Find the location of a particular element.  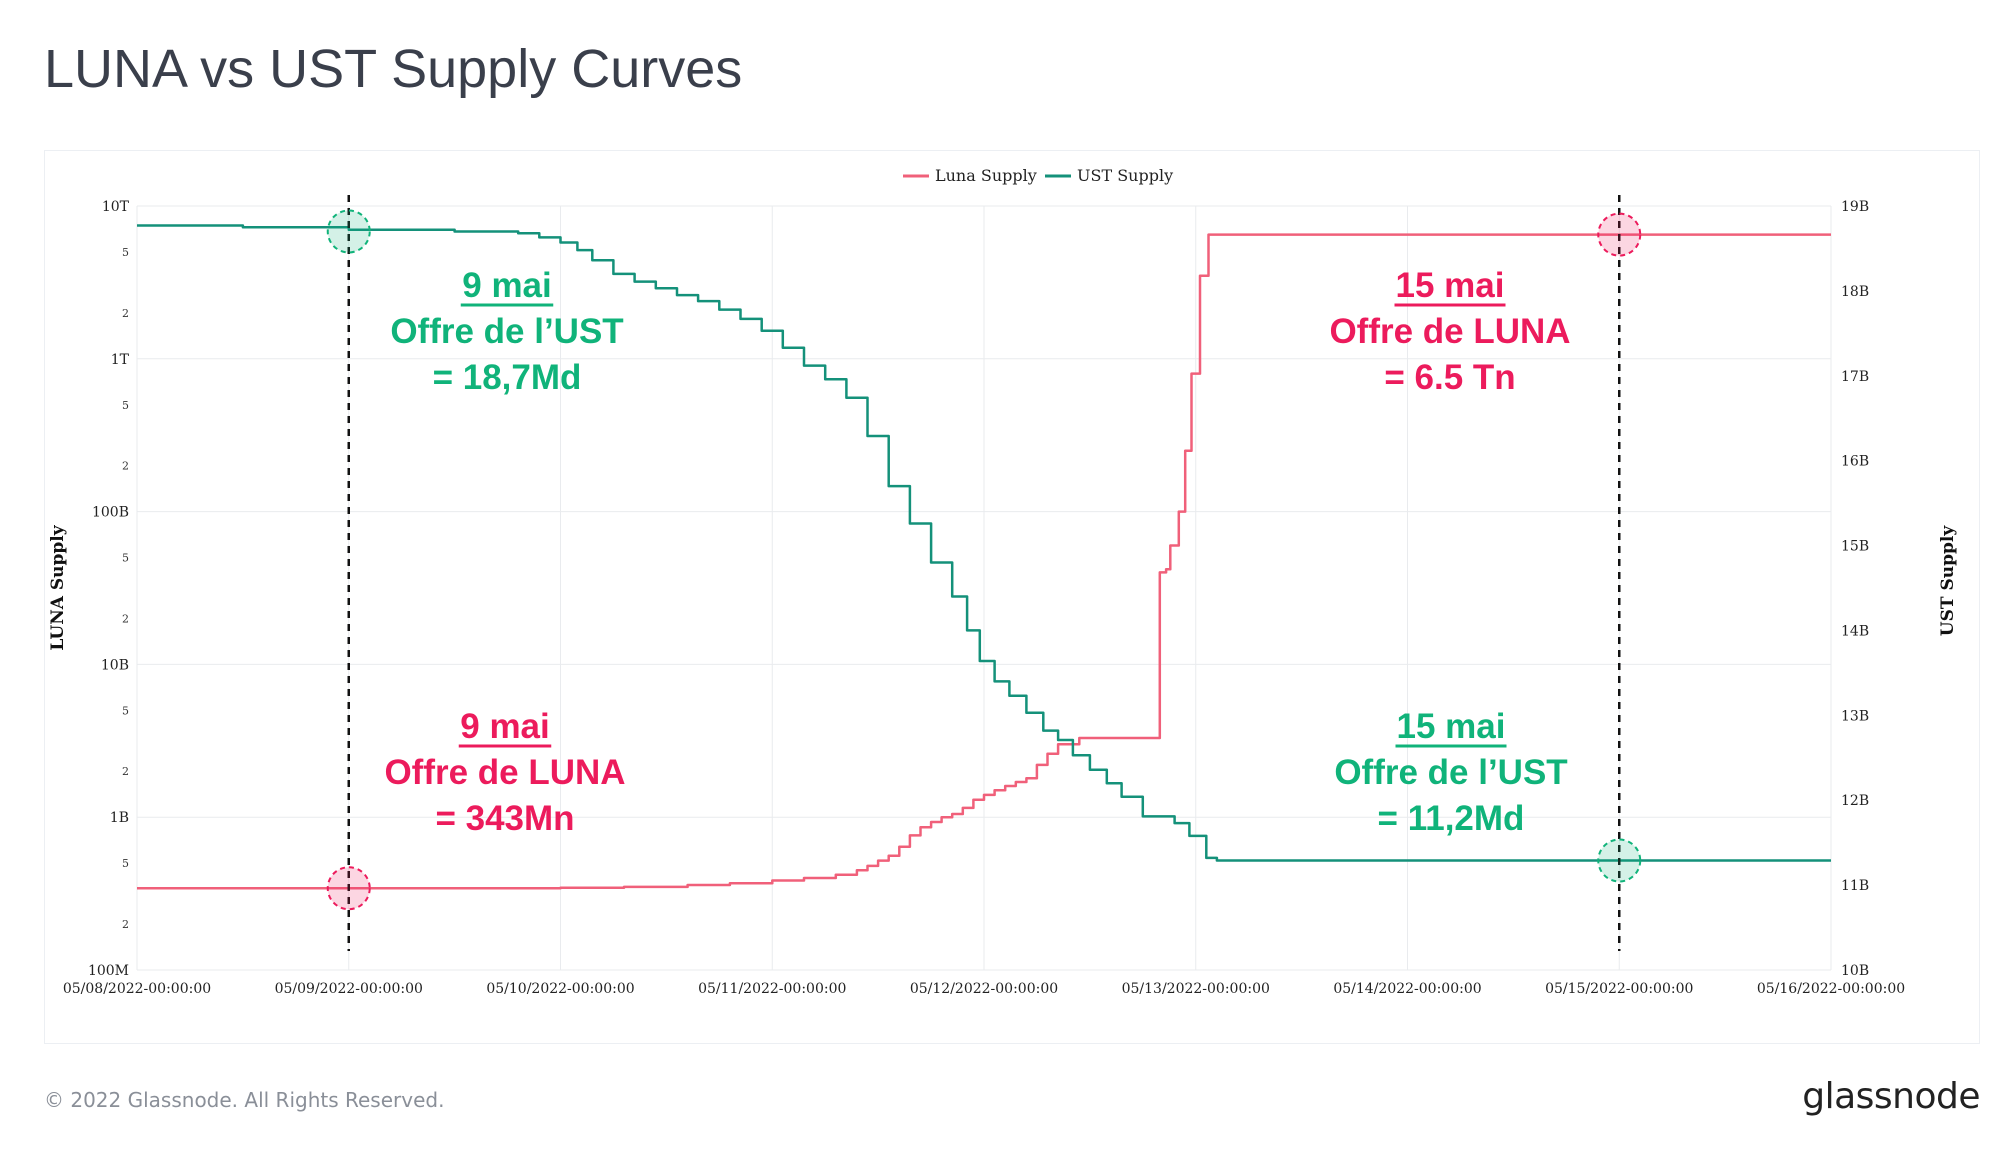

annotation-label-luna-may15: Offre de LUNA is located at coordinates (1449, 331).